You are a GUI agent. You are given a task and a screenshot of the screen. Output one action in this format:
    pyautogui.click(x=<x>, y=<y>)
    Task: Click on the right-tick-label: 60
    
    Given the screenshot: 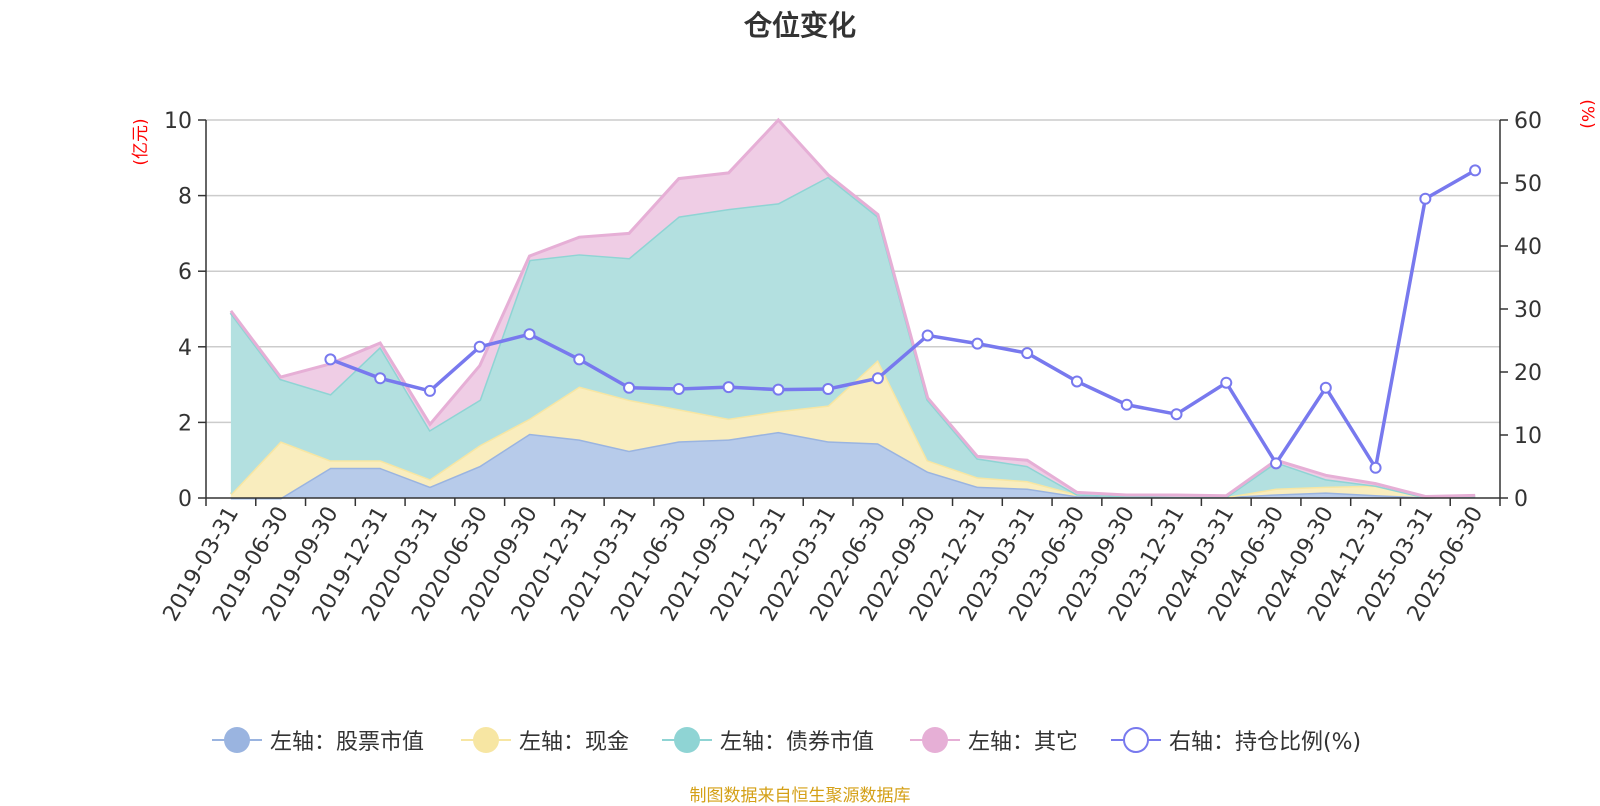 What is the action you would take?
    pyautogui.click(x=1528, y=121)
    